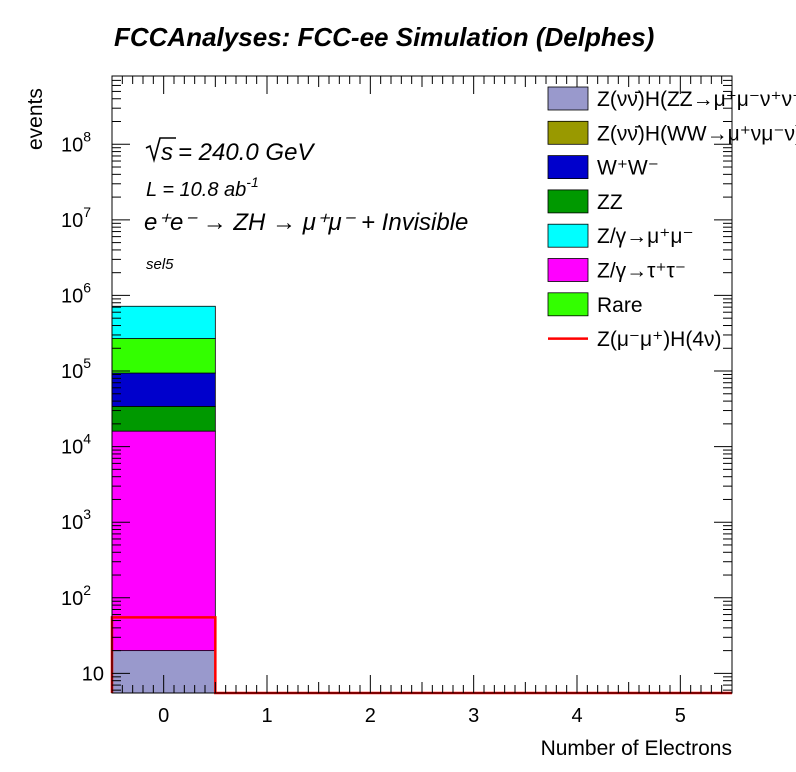 This screenshot has height=772, width=796. I want to click on x-tick-label: 0, so click(163, 716).